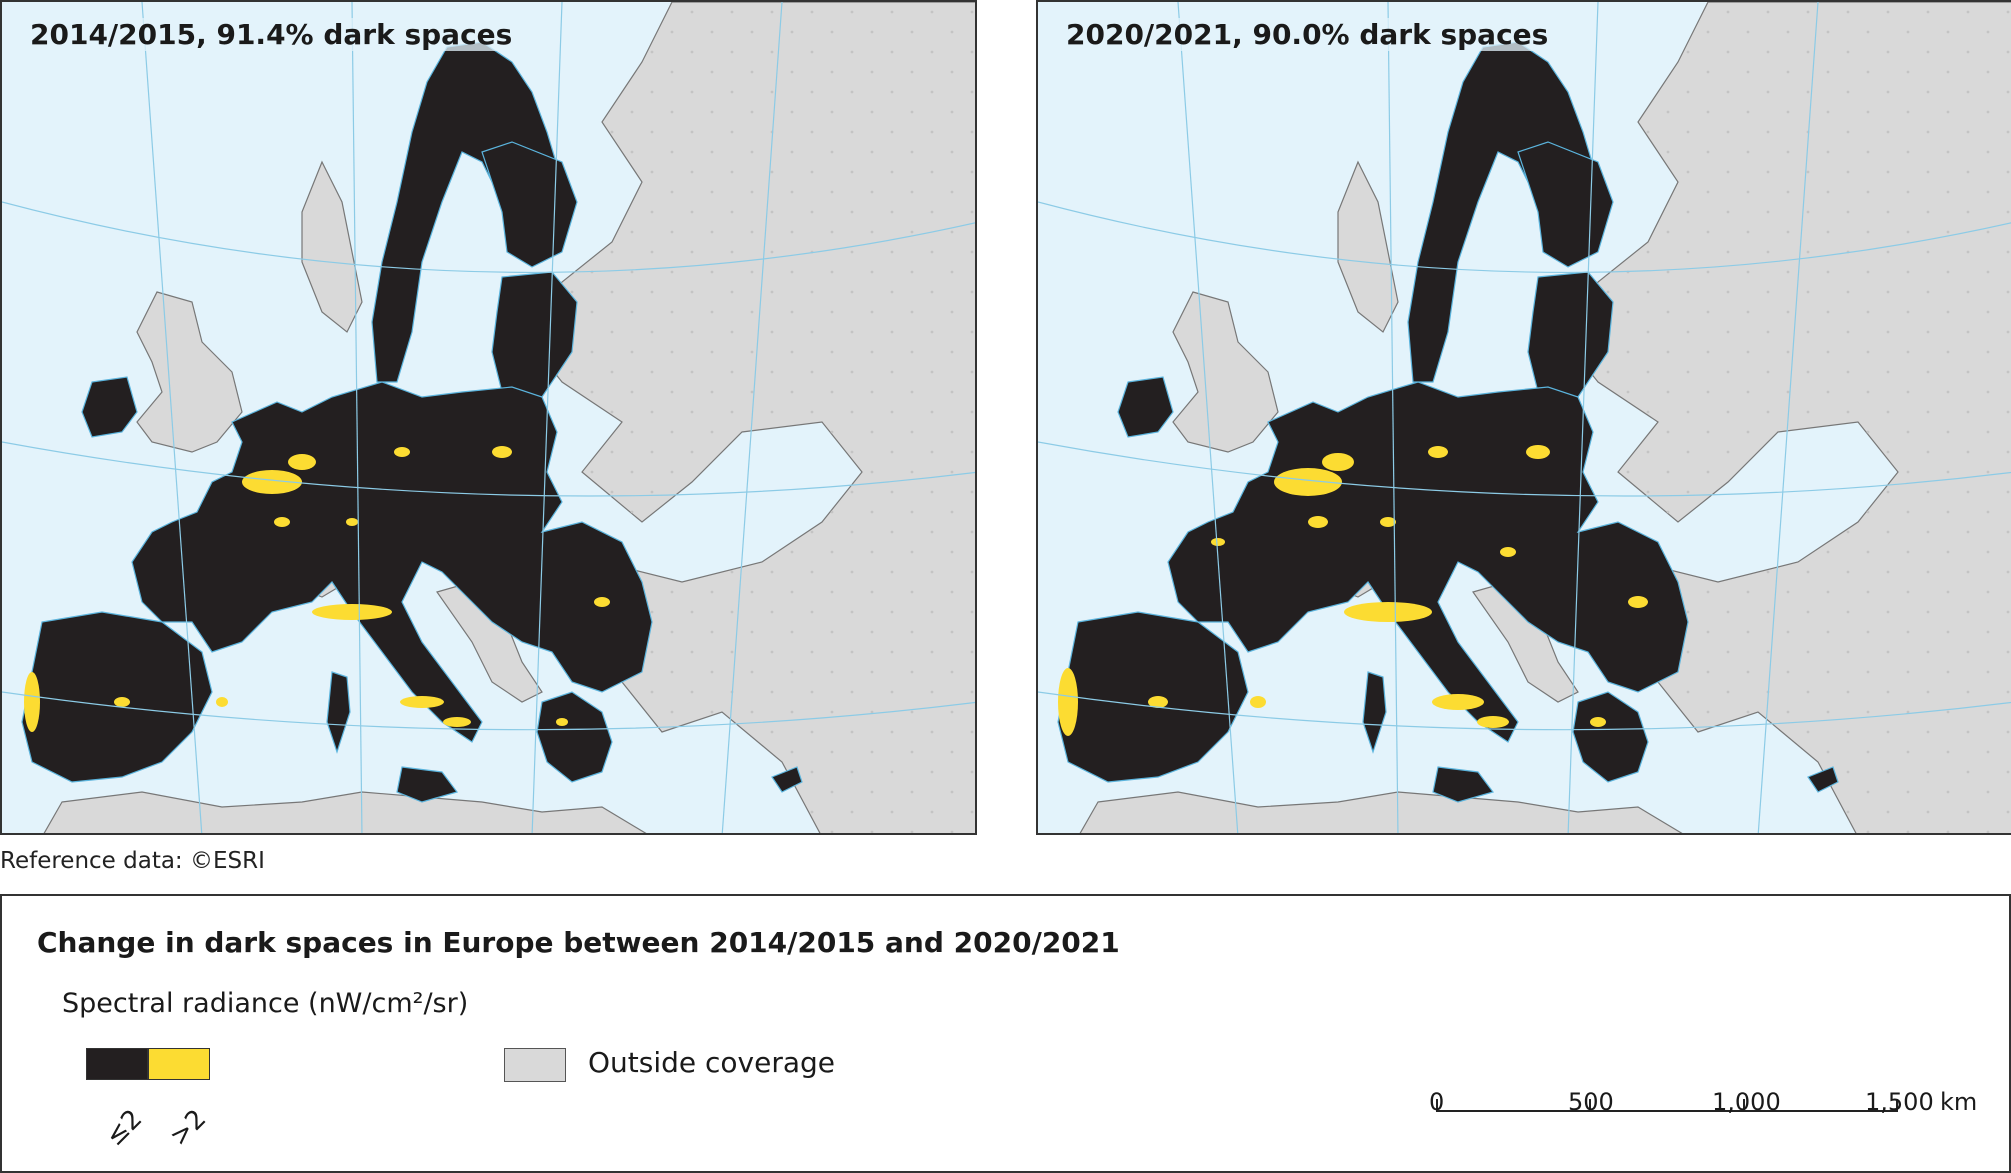 The height and width of the screenshot is (1173, 2011). What do you see at coordinates (124, 1128) in the screenshot?
I see `legend-label-low: ≤2` at bounding box center [124, 1128].